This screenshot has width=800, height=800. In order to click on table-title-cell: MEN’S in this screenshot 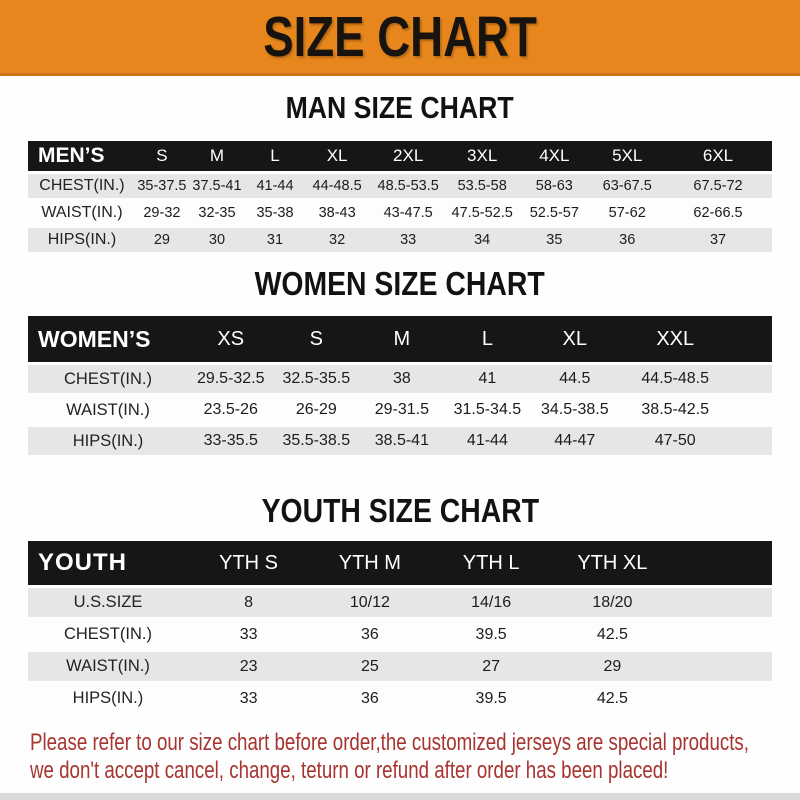, I will do `click(82, 156)`.